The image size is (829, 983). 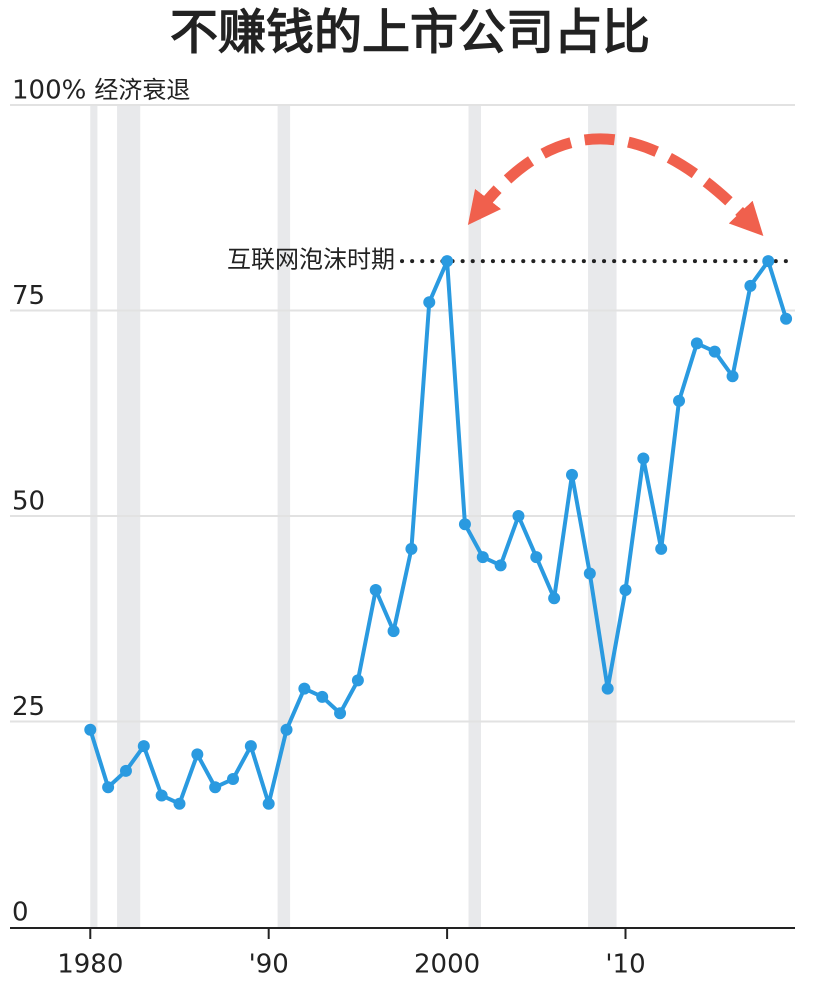 What do you see at coordinates (311, 260) in the screenshot?
I see `annotation-text: 互联网泡沫时期` at bounding box center [311, 260].